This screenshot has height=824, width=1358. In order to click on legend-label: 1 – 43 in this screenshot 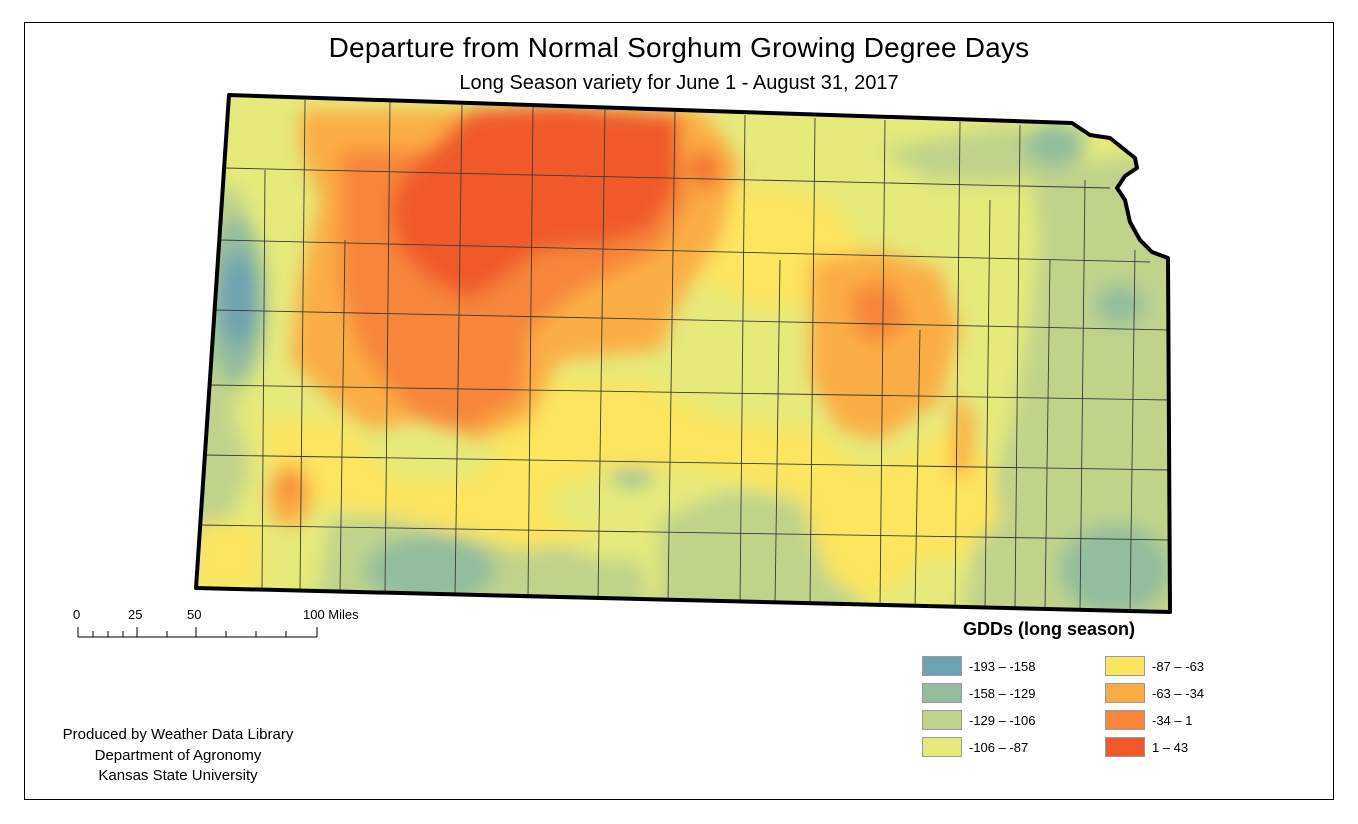, I will do `click(1170, 747)`.